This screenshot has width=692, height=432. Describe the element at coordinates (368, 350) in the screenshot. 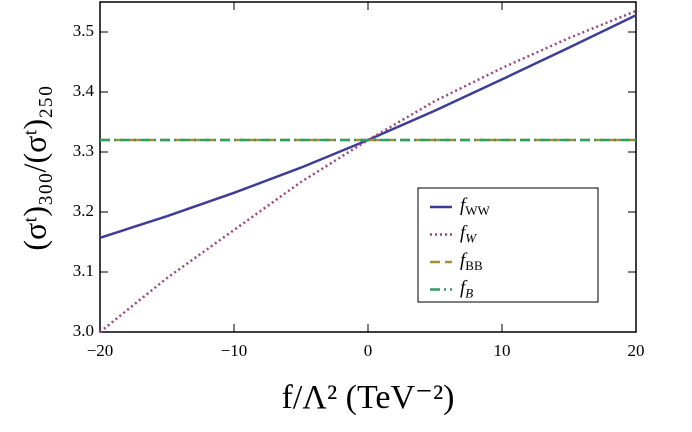

I see `x-tick-label: 0` at that location.